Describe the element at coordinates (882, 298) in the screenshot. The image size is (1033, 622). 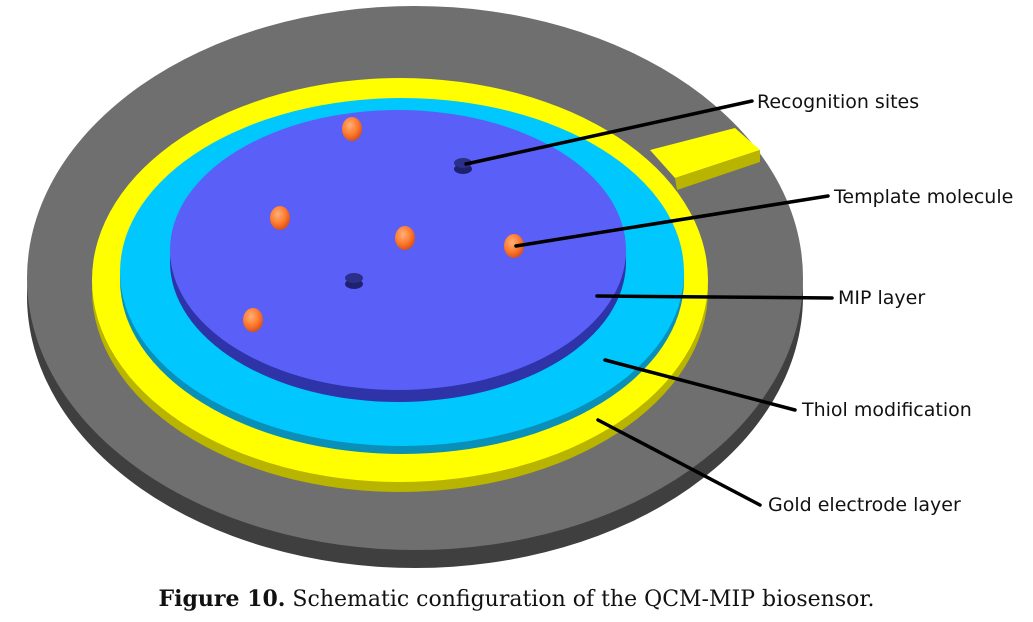
I see `label-mip-layer: MIP layer` at that location.